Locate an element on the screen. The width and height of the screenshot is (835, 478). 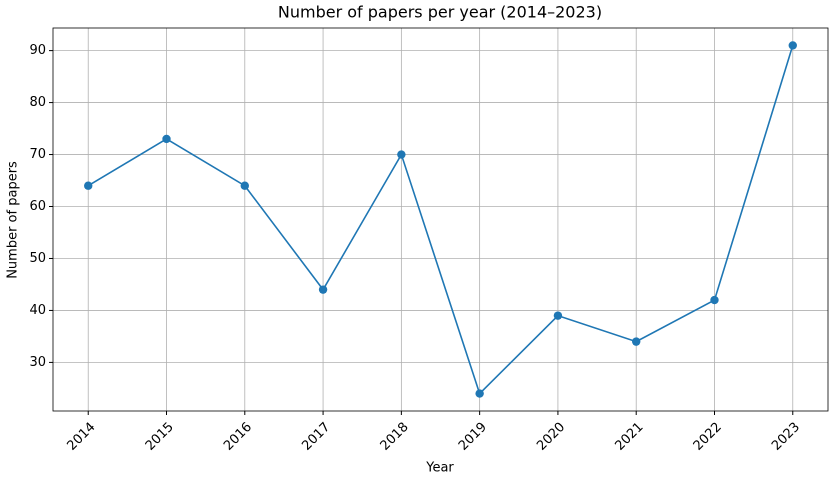
y-tick-label: 30 is located at coordinates (37, 362).